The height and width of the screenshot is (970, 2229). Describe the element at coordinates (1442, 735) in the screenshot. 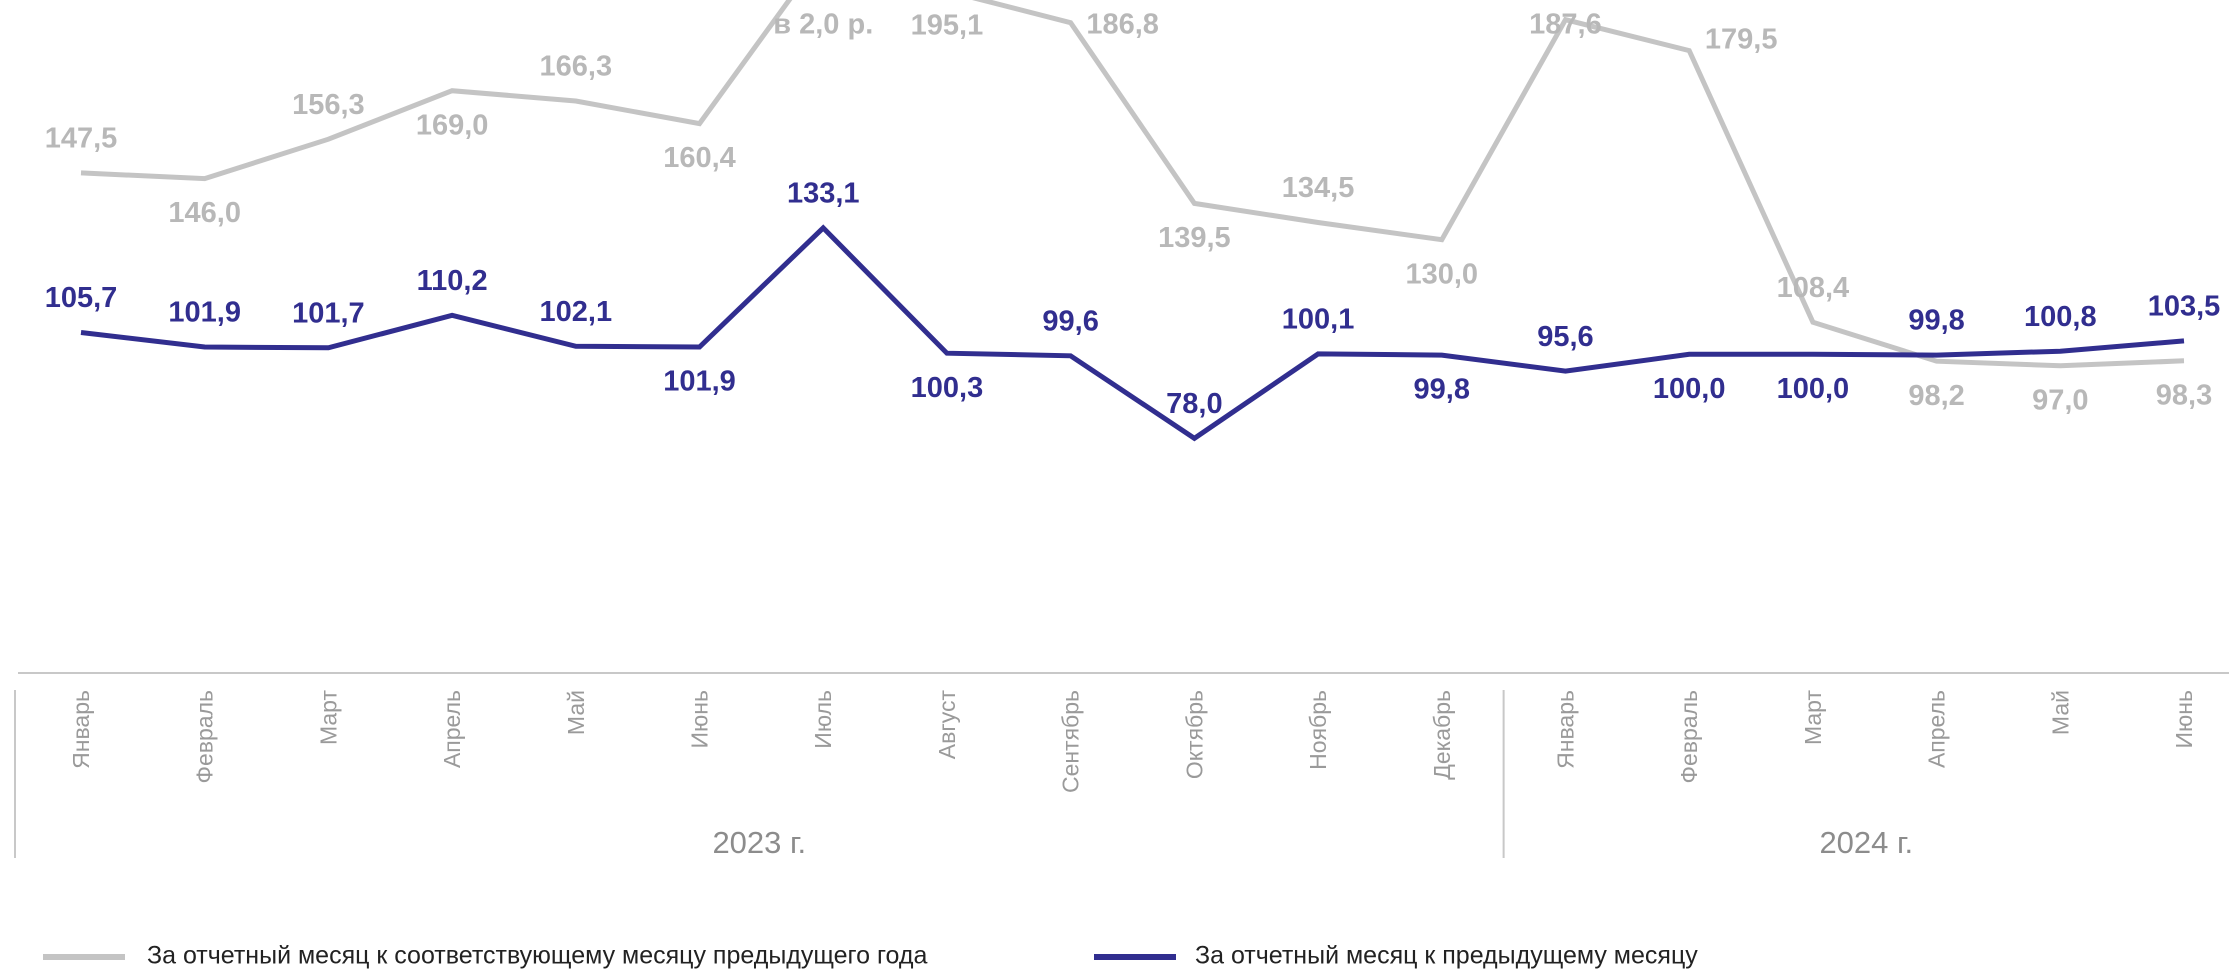

I see `x-tick-label: Декабрь` at that location.